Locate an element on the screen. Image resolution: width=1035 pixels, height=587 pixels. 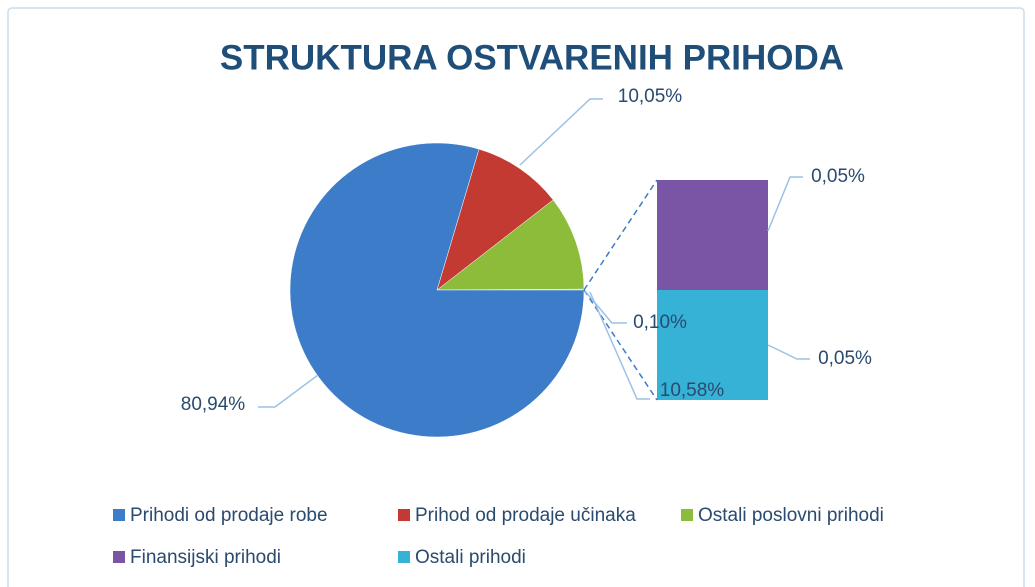
legend-label: Prihodi od prodaje robe is located at coordinates (229, 515).